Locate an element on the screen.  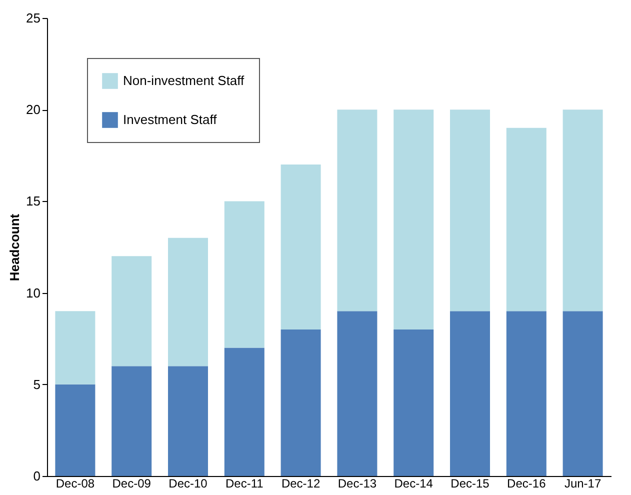
x-tick-label: Jun-17 is located at coordinates (583, 483).